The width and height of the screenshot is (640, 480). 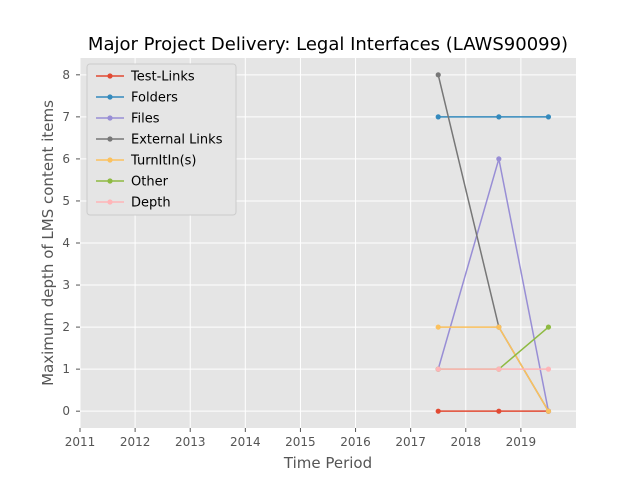 I want to click on legend-item: Depth, so click(x=133, y=203).